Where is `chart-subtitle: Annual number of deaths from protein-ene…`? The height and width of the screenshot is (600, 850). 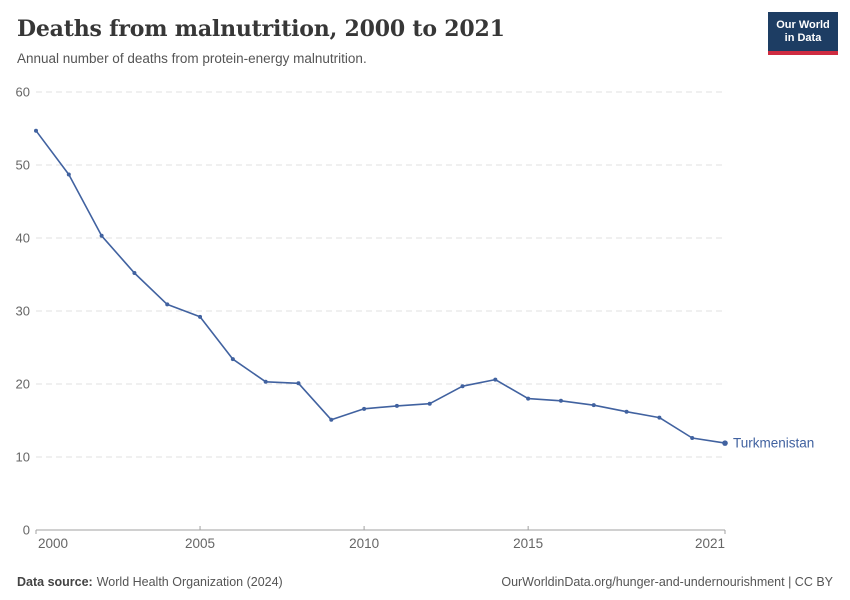
chart-subtitle: Annual number of deaths from protein-ene… is located at coordinates (192, 58).